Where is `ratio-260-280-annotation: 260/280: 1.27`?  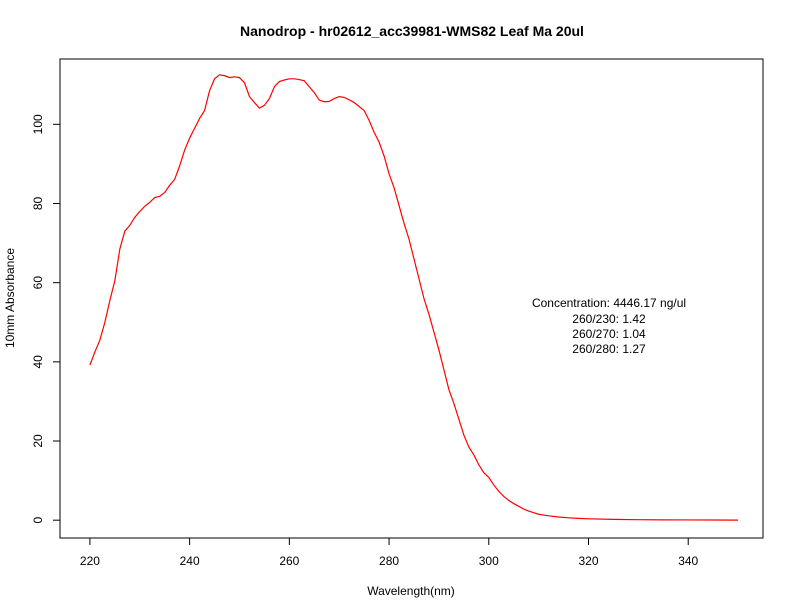
ratio-260-280-annotation: 260/280: 1.27 is located at coordinates (609, 349).